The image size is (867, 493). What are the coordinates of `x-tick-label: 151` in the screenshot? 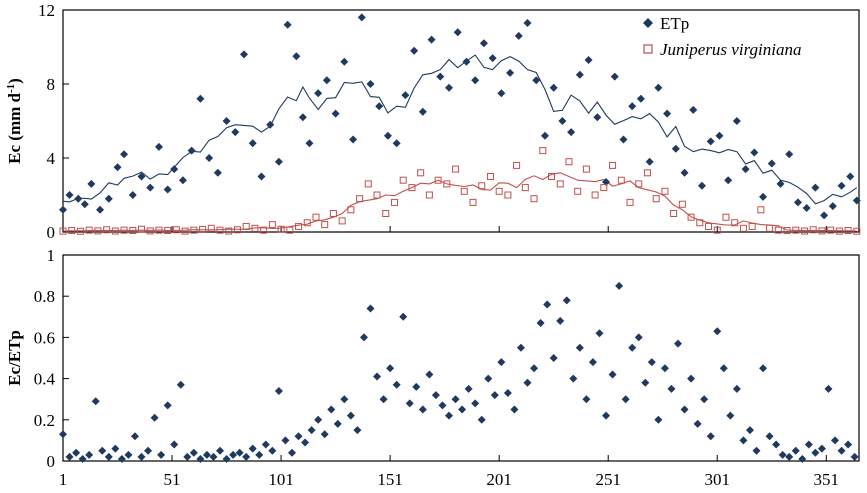 It's located at (390, 479).